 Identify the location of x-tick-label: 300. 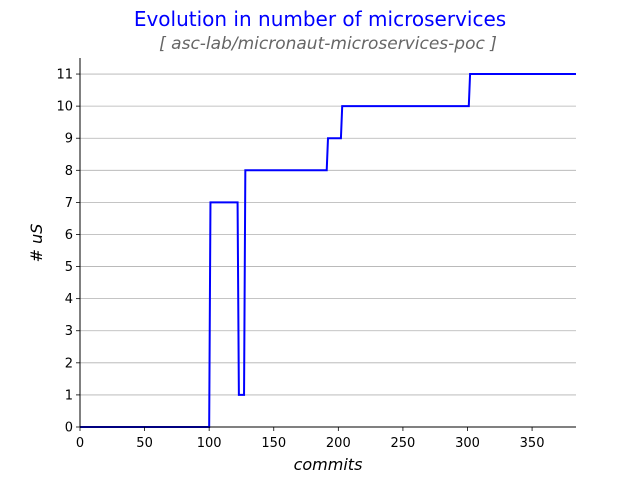
(467, 443).